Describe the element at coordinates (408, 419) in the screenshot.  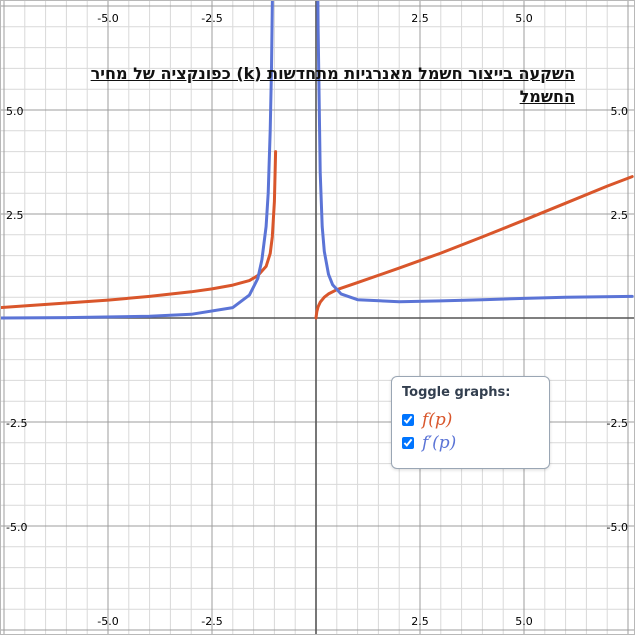
I see `toggle-f-checkbox` at that location.